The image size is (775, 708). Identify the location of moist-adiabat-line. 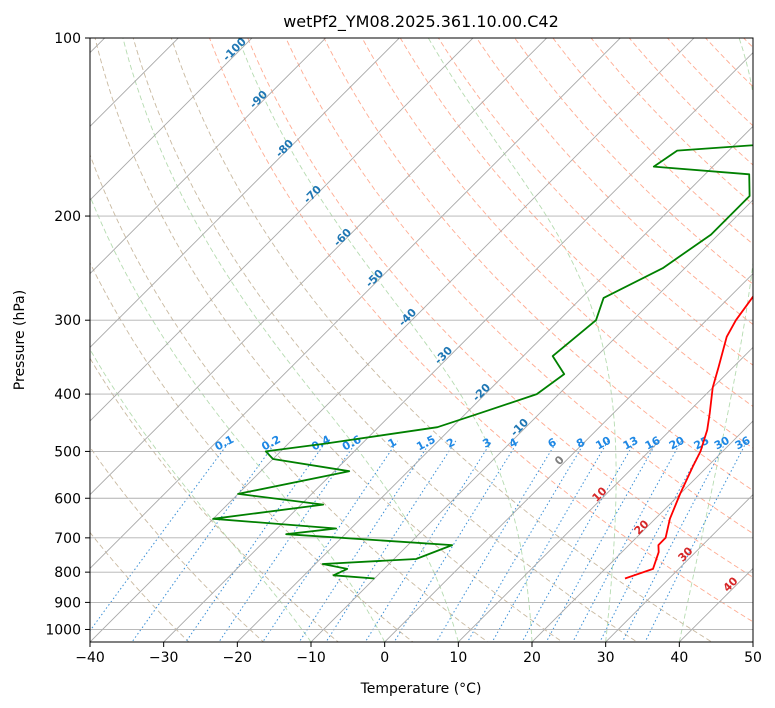
(715, 340).